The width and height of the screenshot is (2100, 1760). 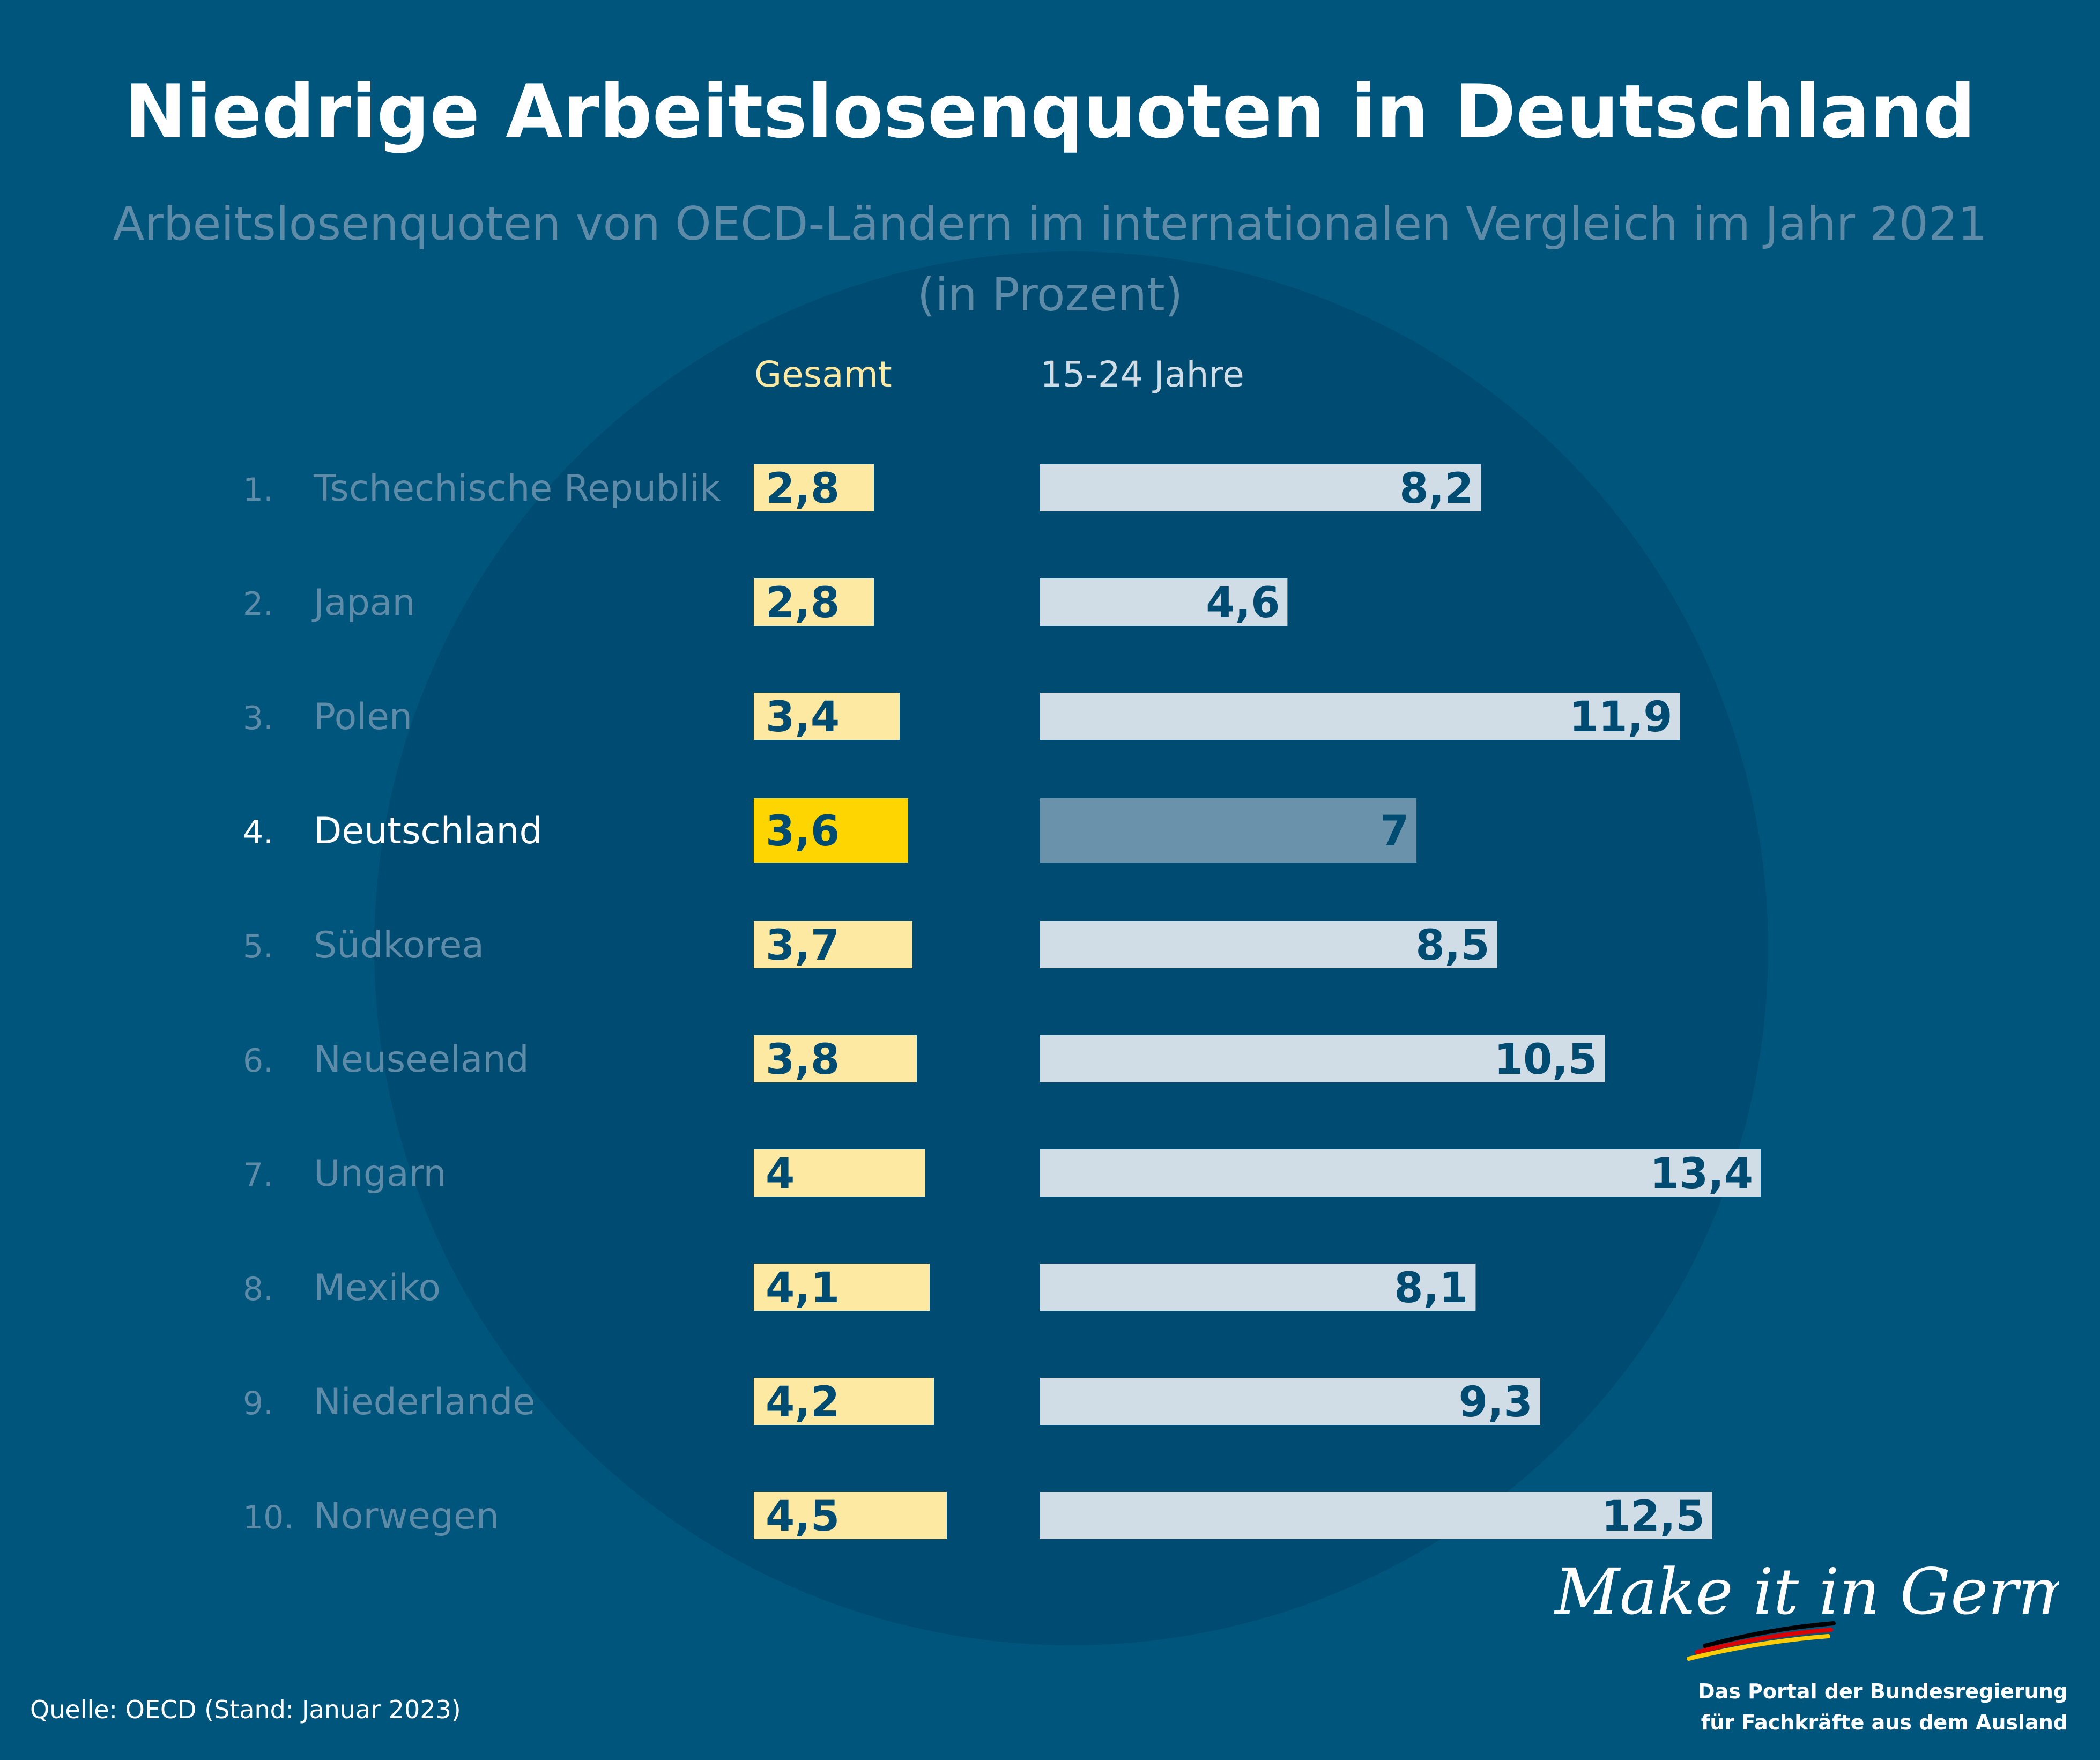 I want to click on source-note: Quelle: OECD (Stand: Januar 2023), so click(x=245, y=1709).